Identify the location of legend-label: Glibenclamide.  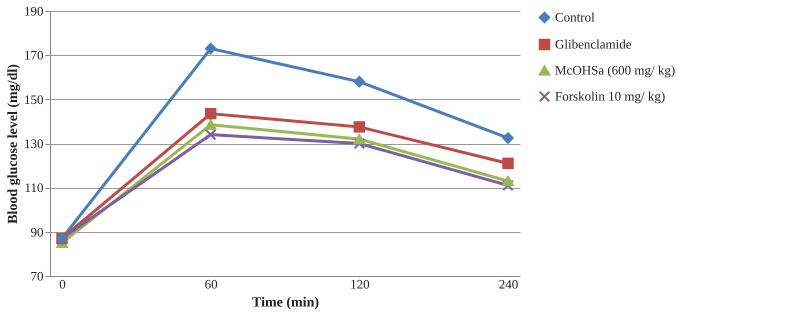
(593, 44).